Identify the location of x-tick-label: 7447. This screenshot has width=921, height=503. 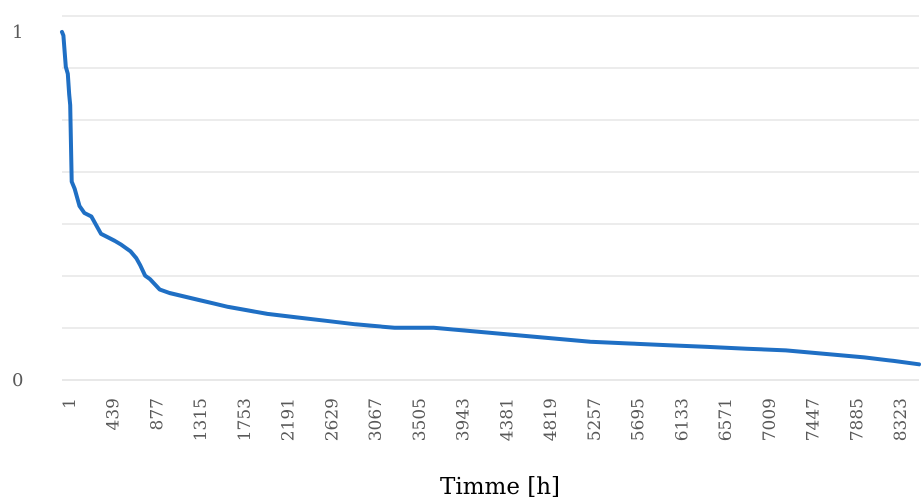
(814, 419).